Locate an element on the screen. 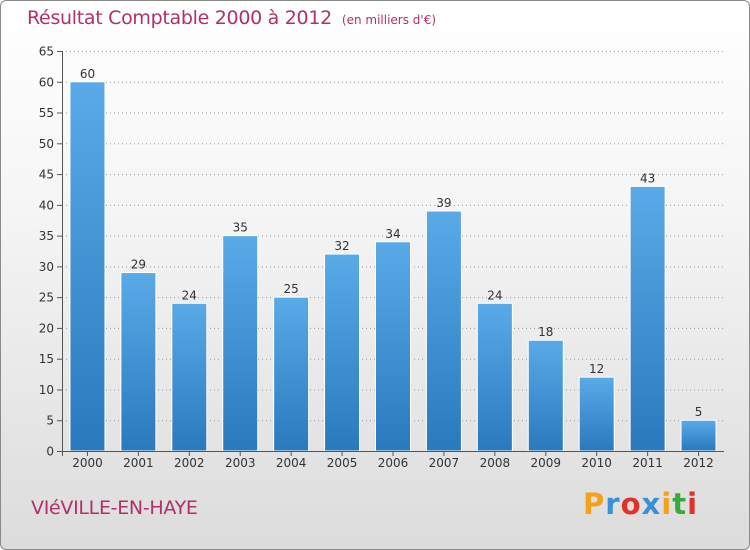 This screenshot has height=550, width=750. x-tick-label-2007: 2007 is located at coordinates (444, 463).